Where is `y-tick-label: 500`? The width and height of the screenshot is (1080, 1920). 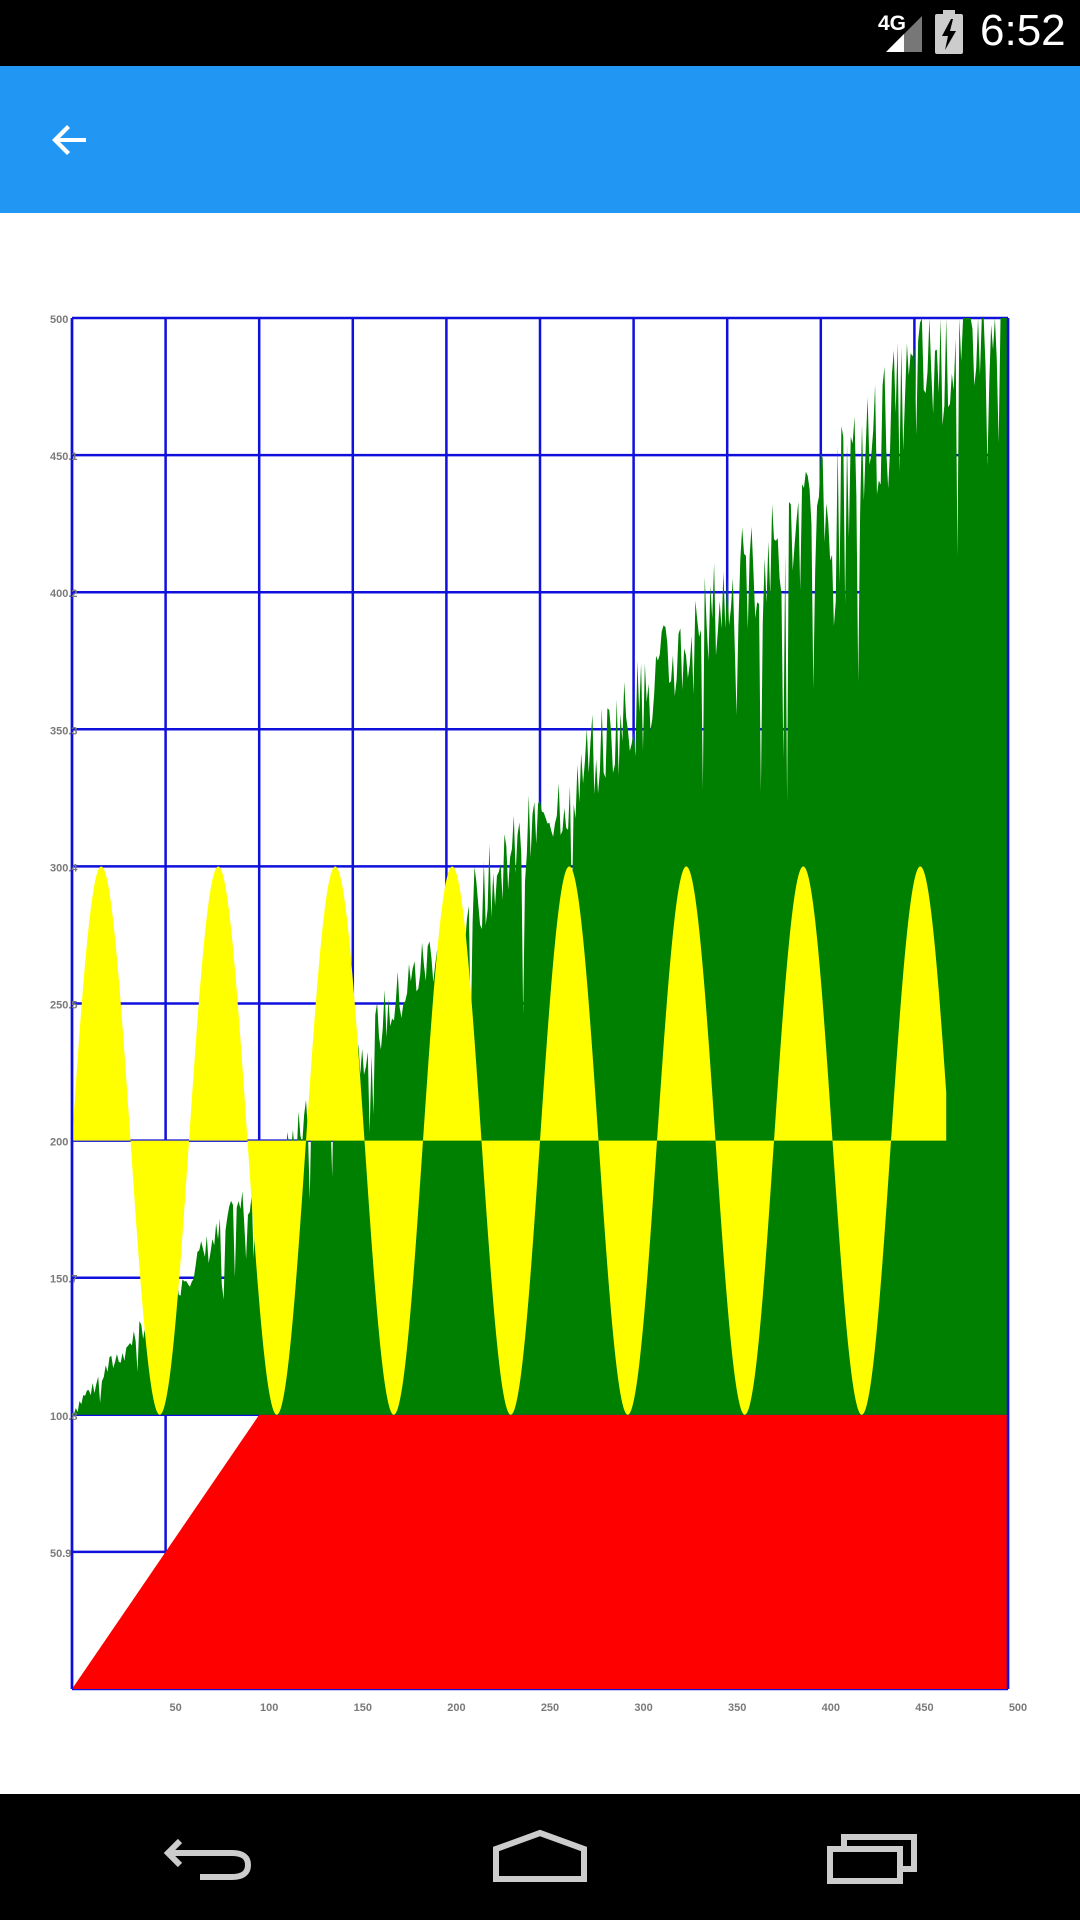 y-tick-label: 500 is located at coordinates (59, 320).